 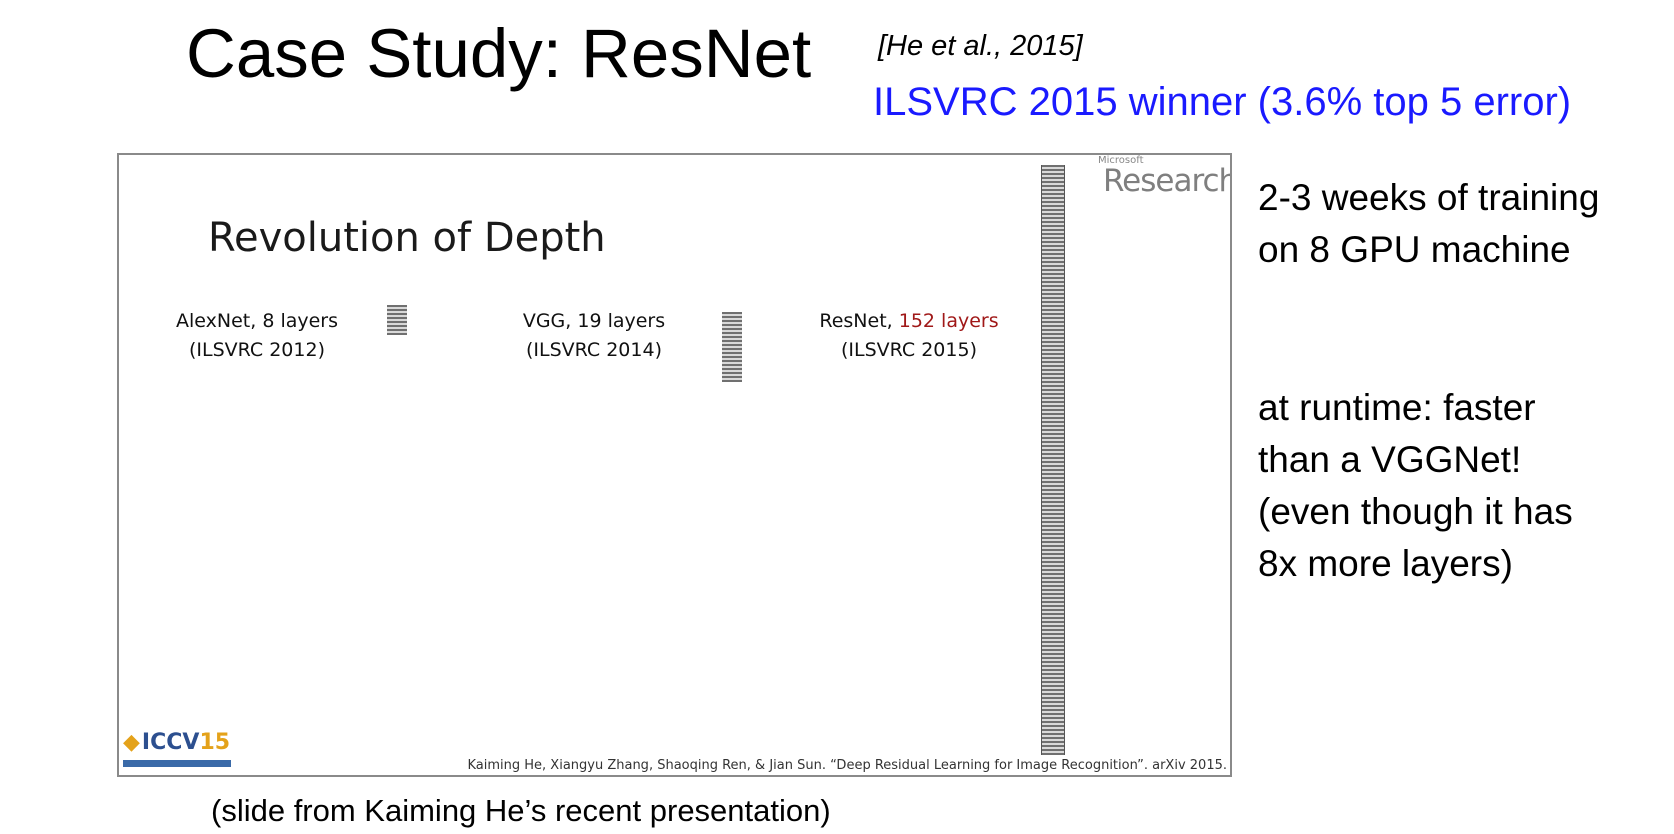 What do you see at coordinates (177, 763) in the screenshot?
I see `iccv-logo-bar` at bounding box center [177, 763].